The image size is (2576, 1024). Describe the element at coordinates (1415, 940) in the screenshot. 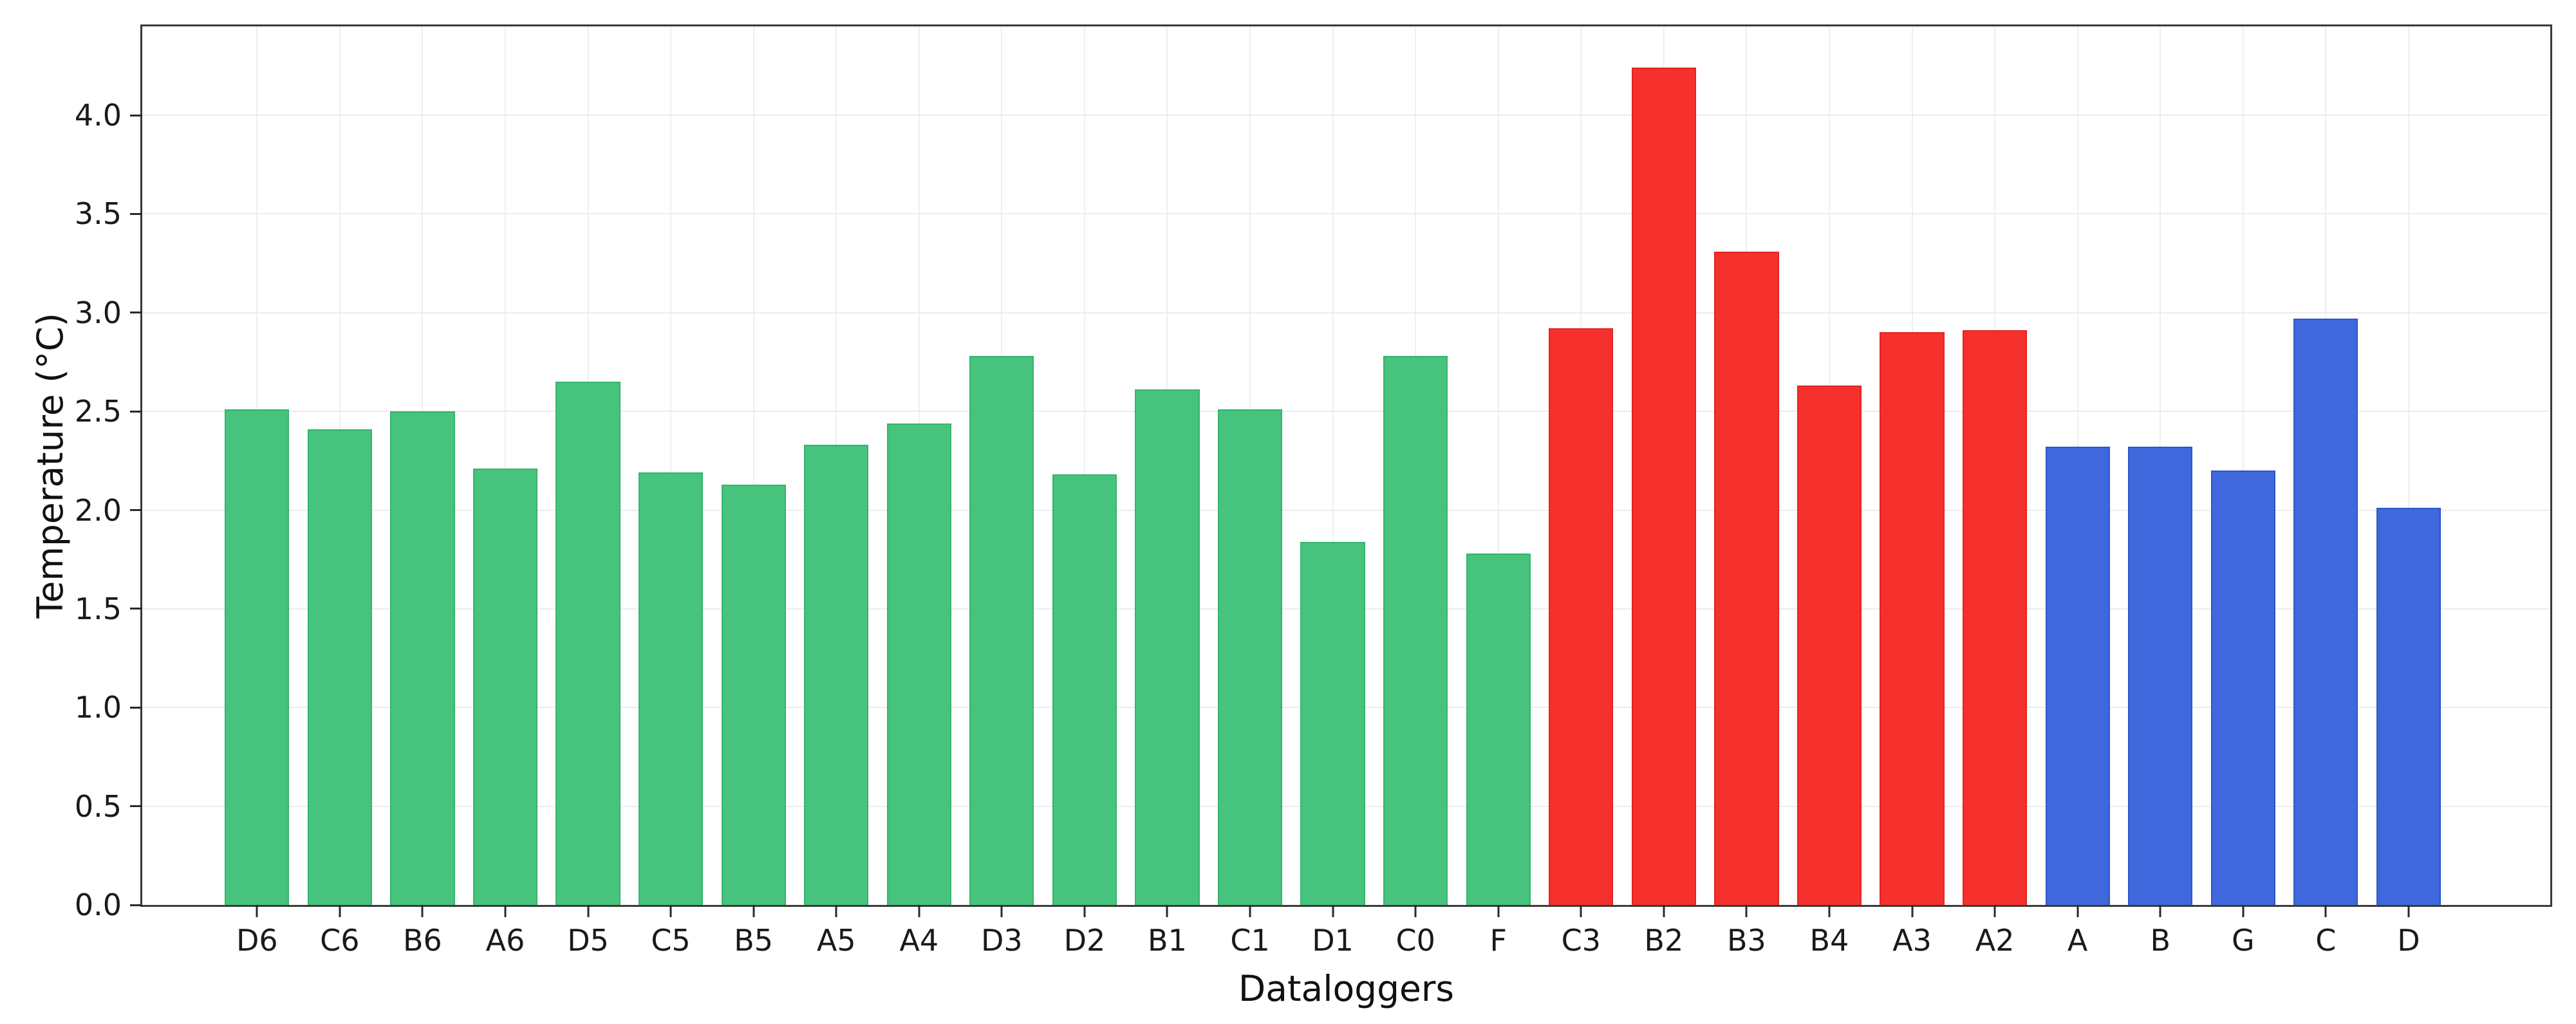

I see `x-tick-label: C0` at that location.